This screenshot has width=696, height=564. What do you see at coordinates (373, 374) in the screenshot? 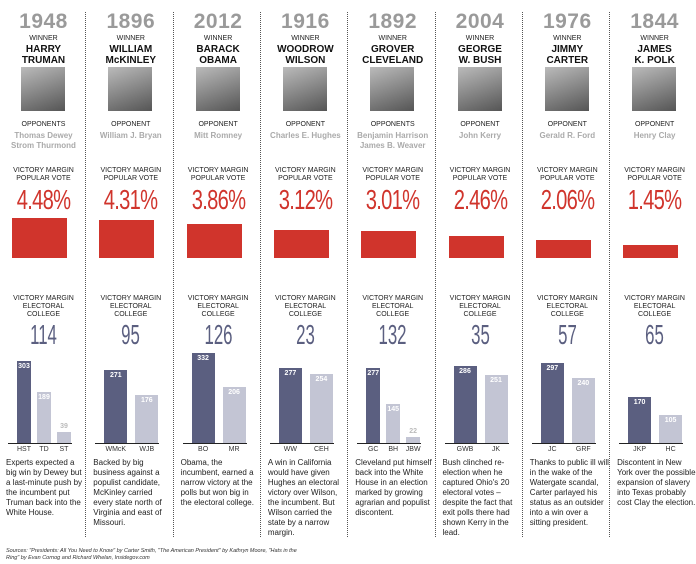
I see `bar-value: 277` at bounding box center [373, 374].